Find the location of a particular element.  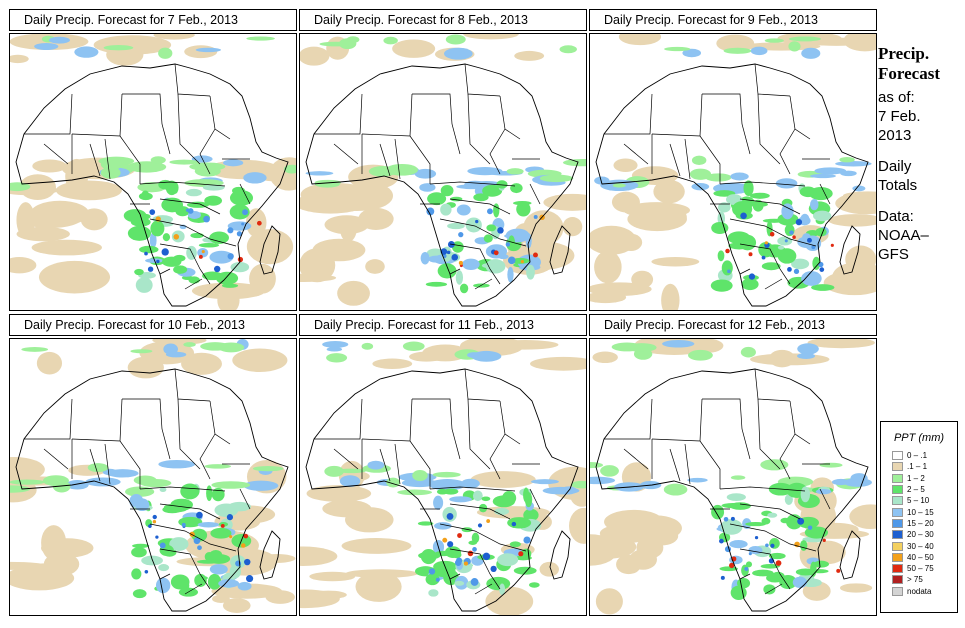

africa-outline is located at coordinates (732, 490).